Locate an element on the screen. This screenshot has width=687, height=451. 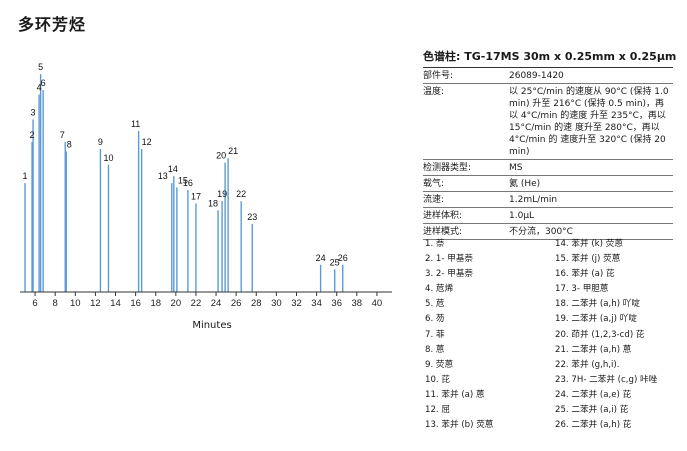
param-row: 进样体积: 1.0μL is located at coordinates (548, 215).